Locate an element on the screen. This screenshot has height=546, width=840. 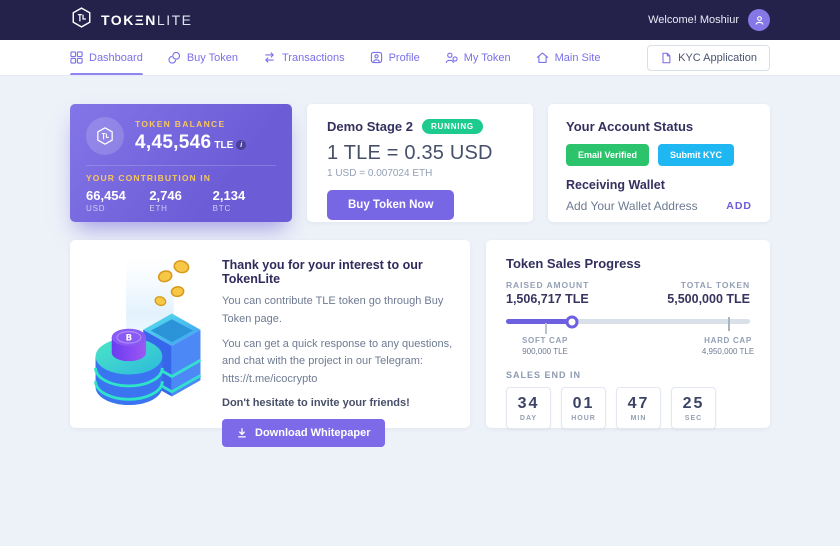
nav-label: My Token is located at coordinates (487, 57).